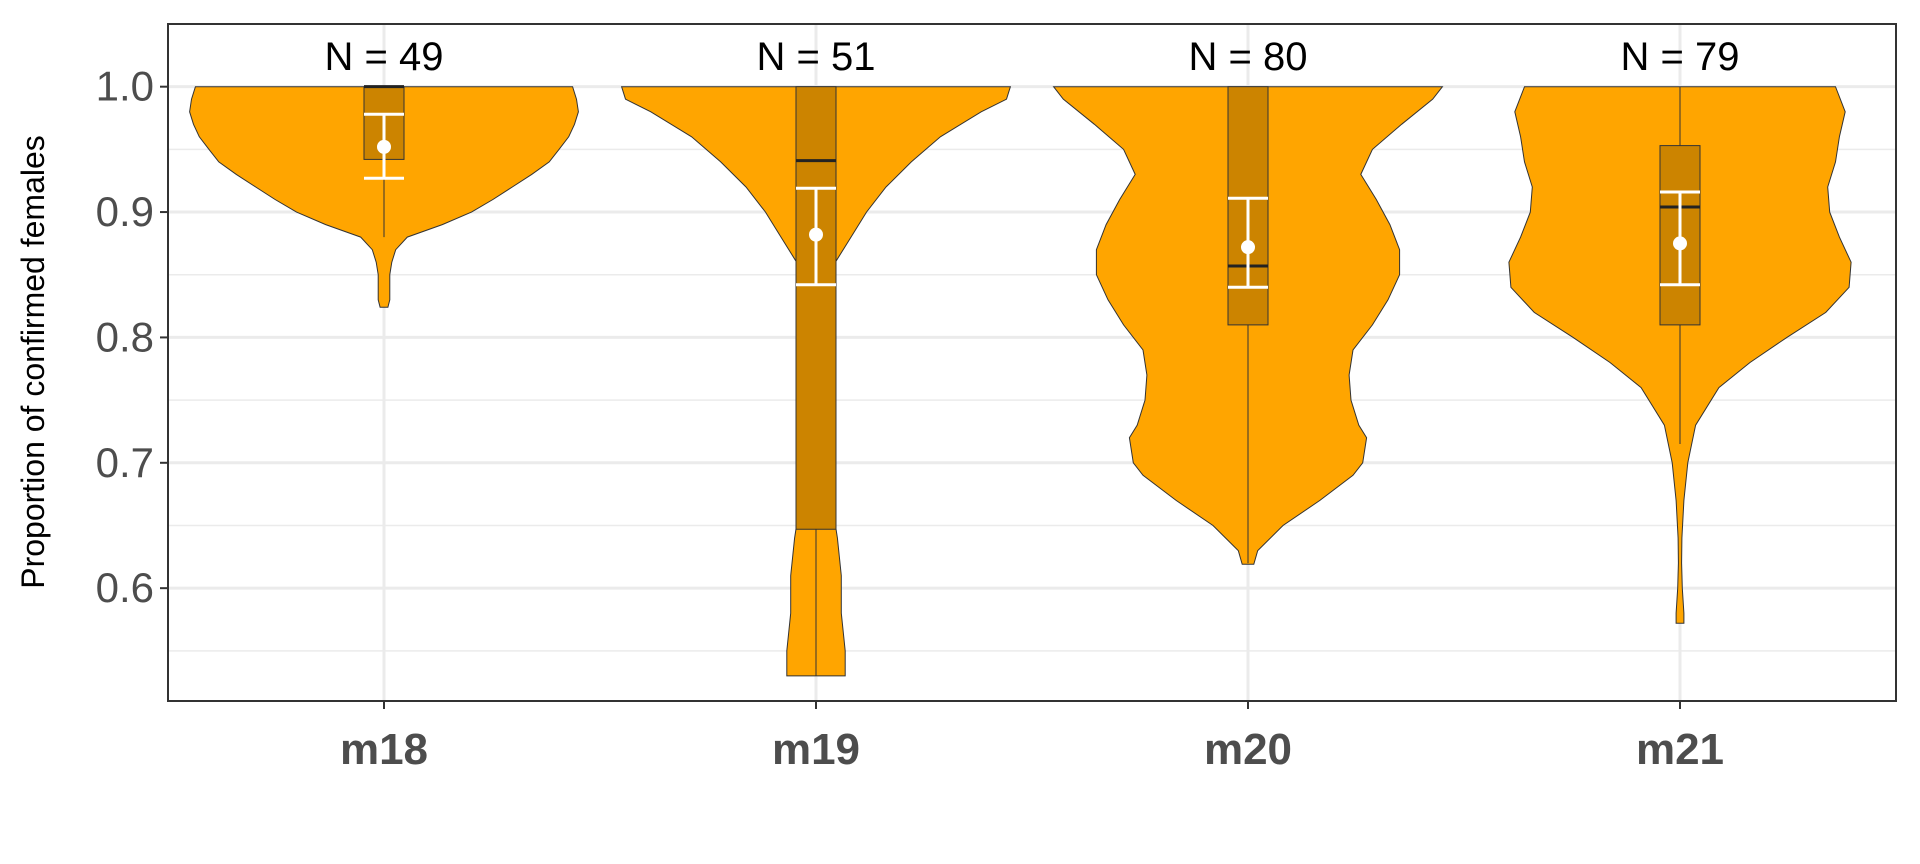 This screenshot has height=864, width=1920. Describe the element at coordinates (33, 362) in the screenshot. I see `y-axis-title: Proportion of confirmed females` at that location.